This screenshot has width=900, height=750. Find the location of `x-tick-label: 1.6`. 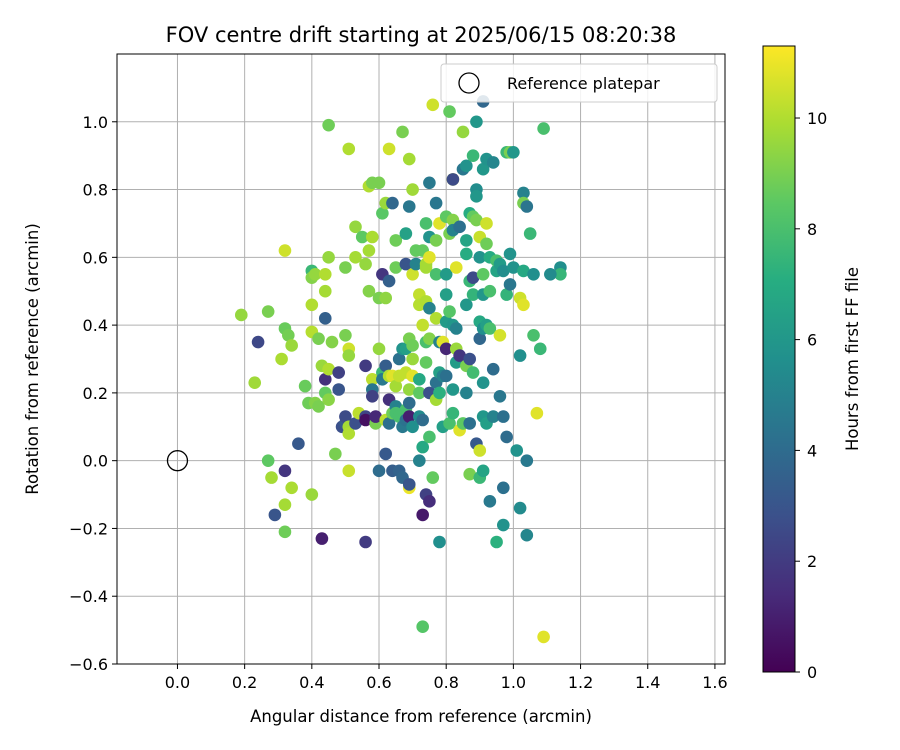

x-tick-label: 1.6 is located at coordinates (714, 682).